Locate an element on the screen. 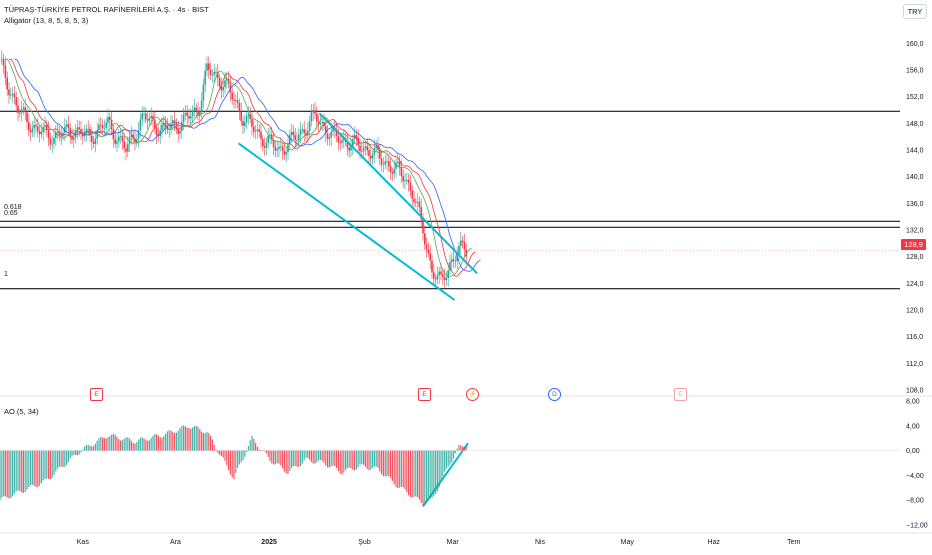 This screenshot has width=932, height=555. time-tick-label: Şub is located at coordinates (364, 542).